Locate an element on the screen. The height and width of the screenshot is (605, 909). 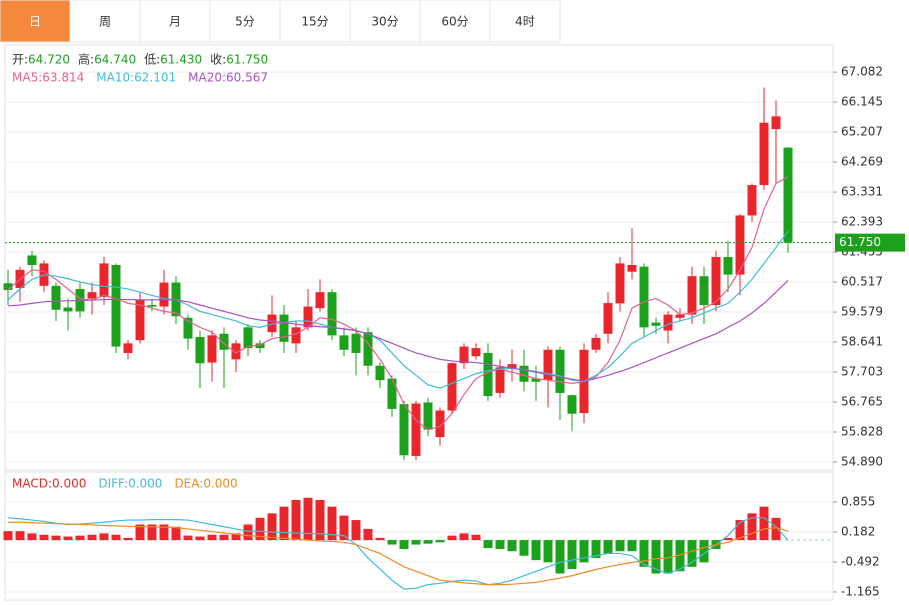
ohlc-label: 高: is located at coordinates (86, 59).